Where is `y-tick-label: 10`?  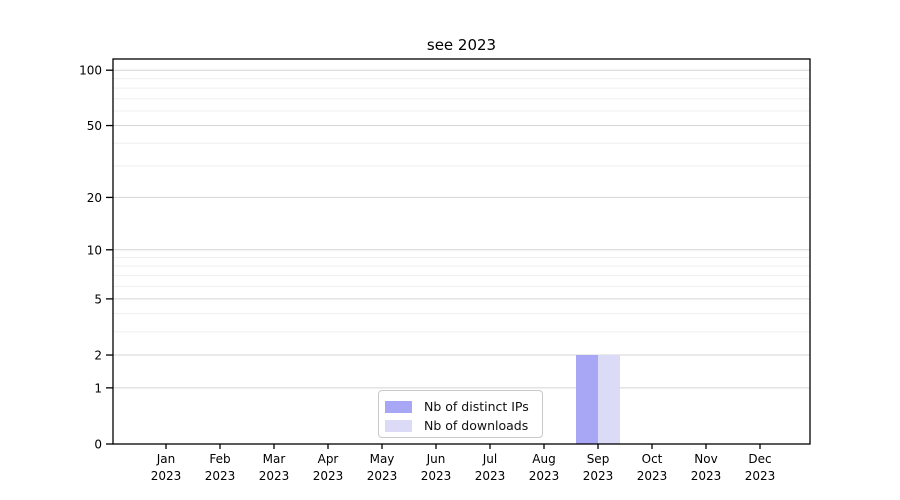
y-tick-label: 10 is located at coordinates (94, 250).